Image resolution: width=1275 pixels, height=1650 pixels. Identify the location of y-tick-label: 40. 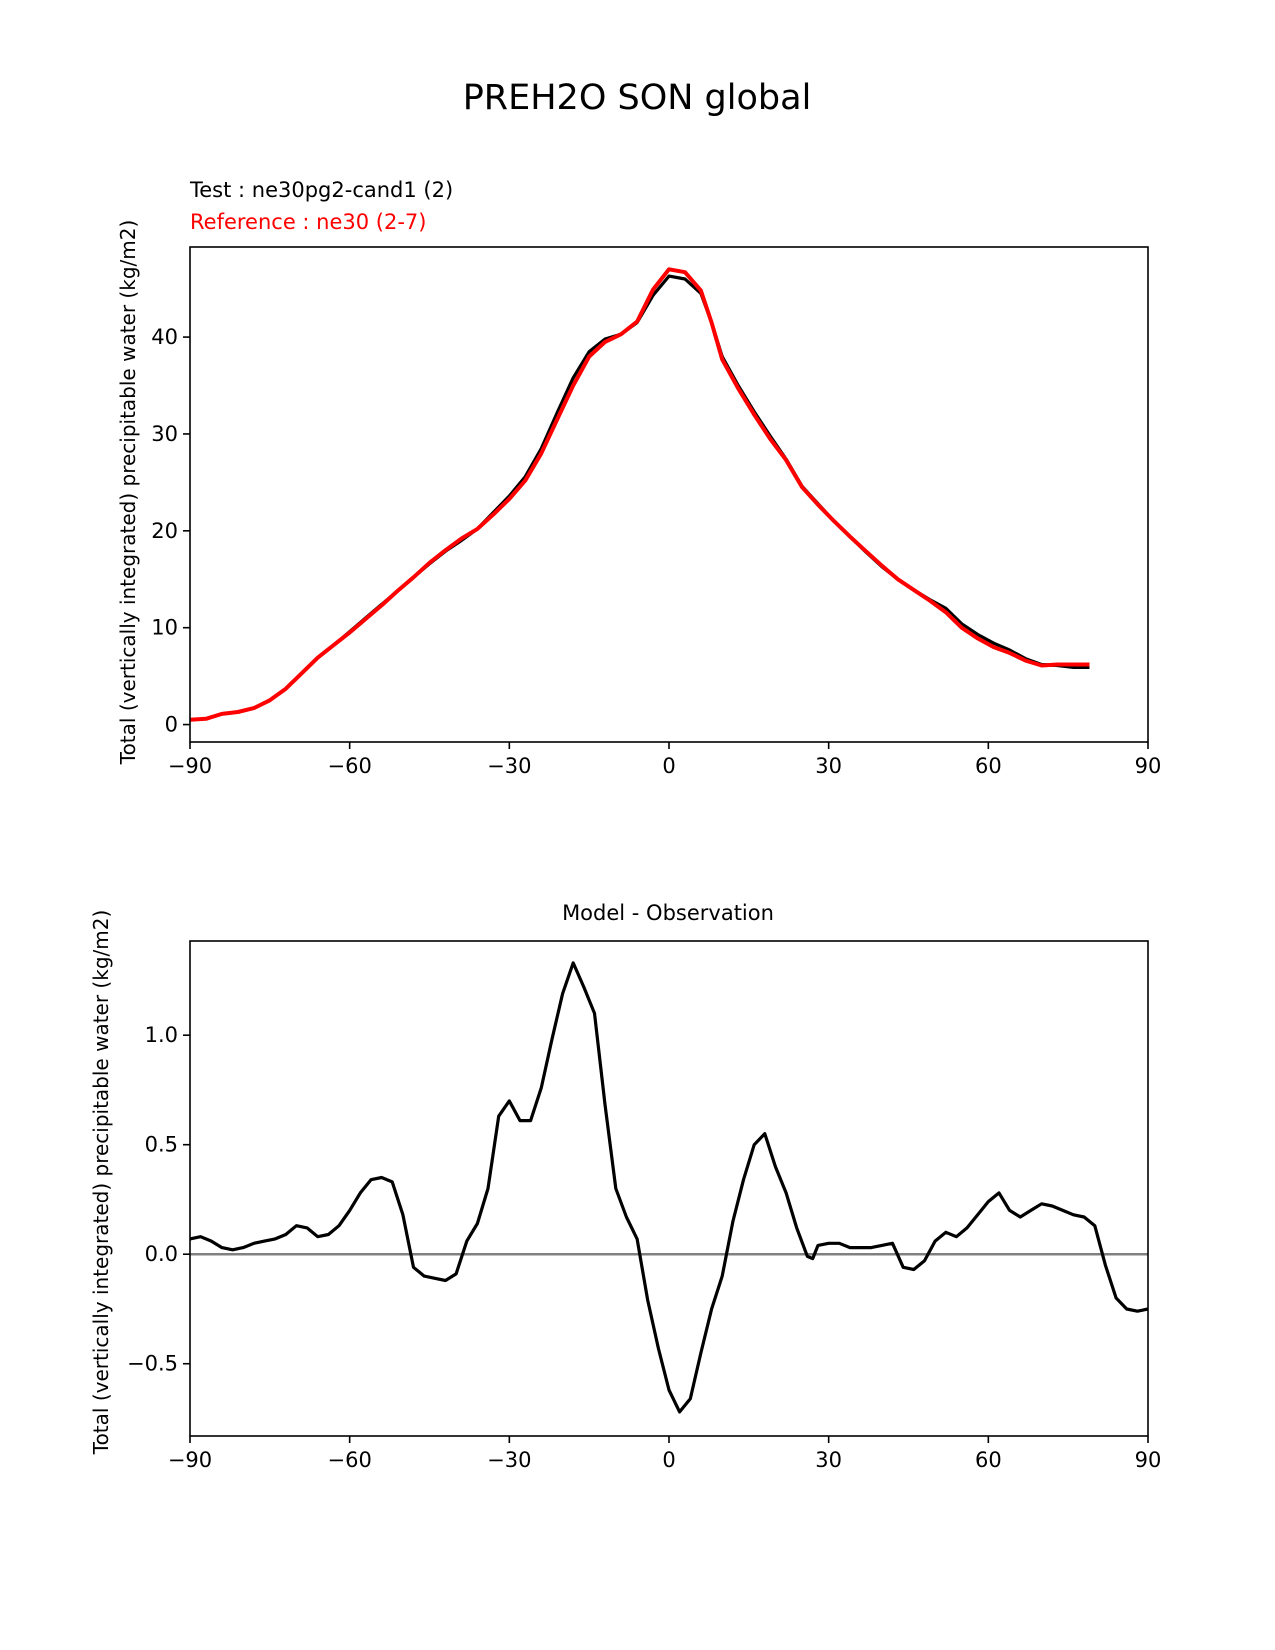
(164, 337).